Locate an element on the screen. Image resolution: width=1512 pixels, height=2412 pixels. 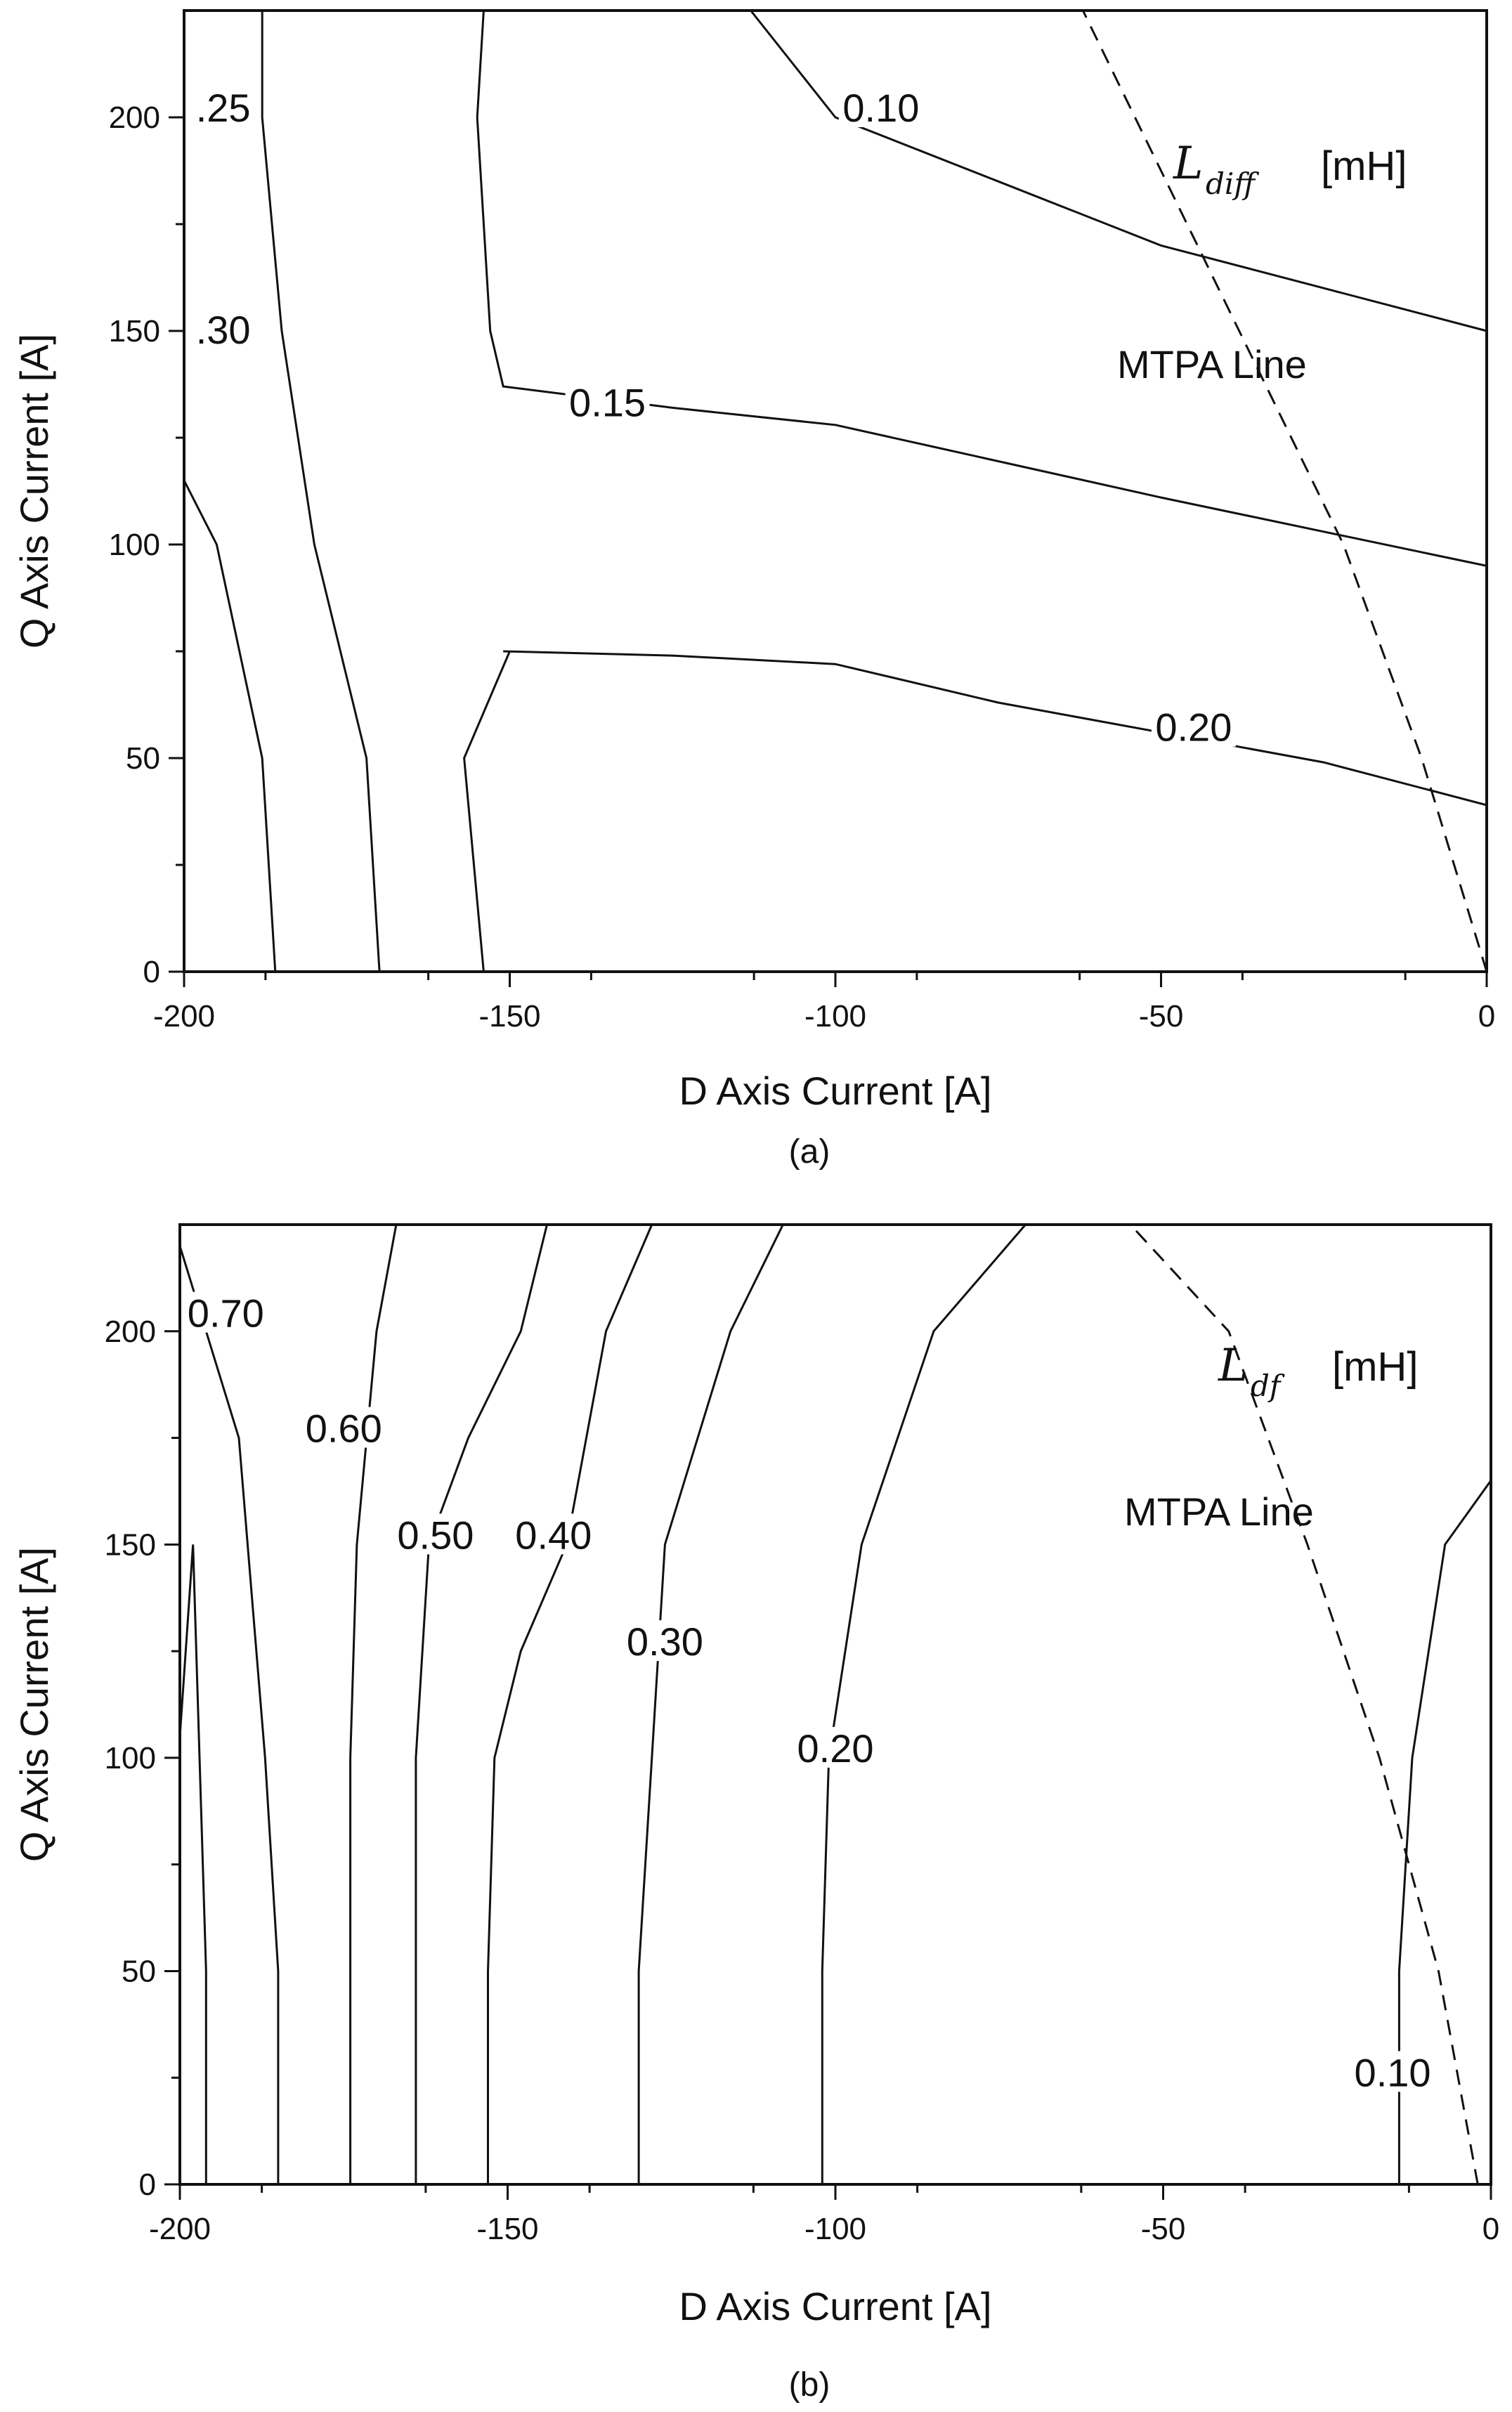
y-tick-label-a: 200 is located at coordinates (134, 117).